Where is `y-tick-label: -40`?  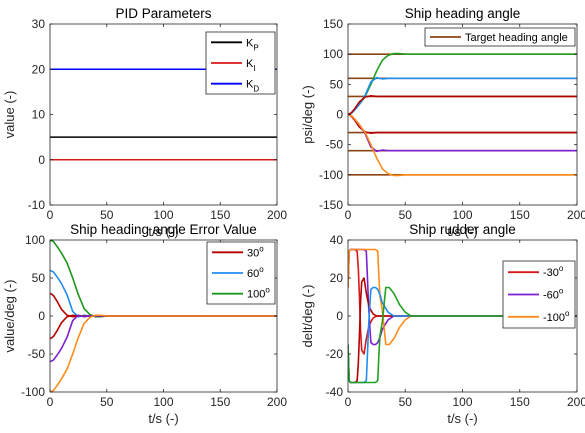
y-tick-label: -40 is located at coordinates (335, 392).